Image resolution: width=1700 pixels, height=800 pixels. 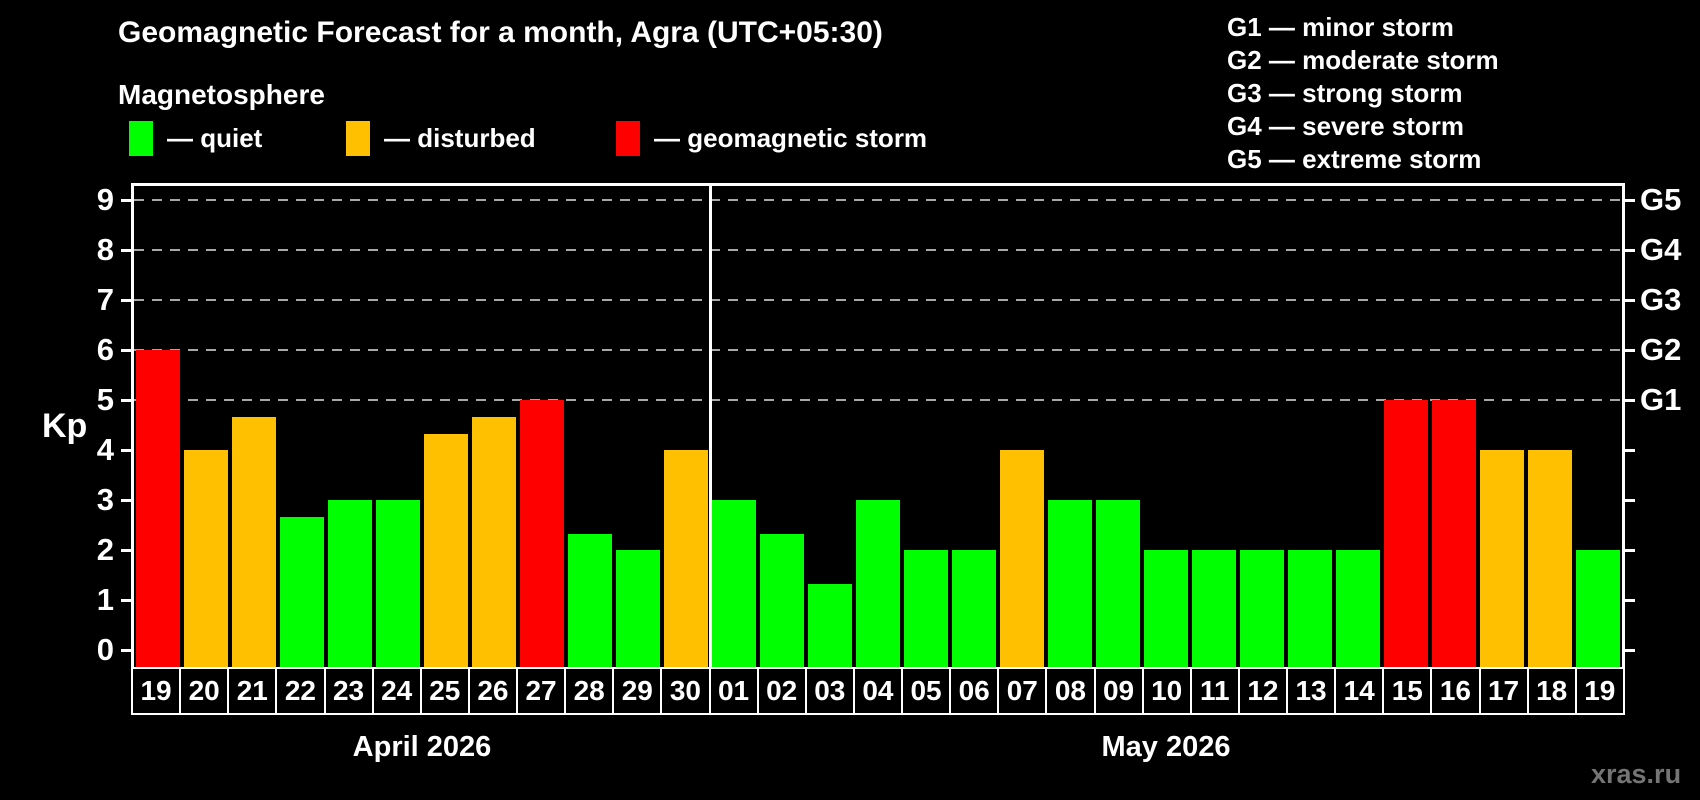 I want to click on day-label-19-08: 08, so click(x=1069, y=691).